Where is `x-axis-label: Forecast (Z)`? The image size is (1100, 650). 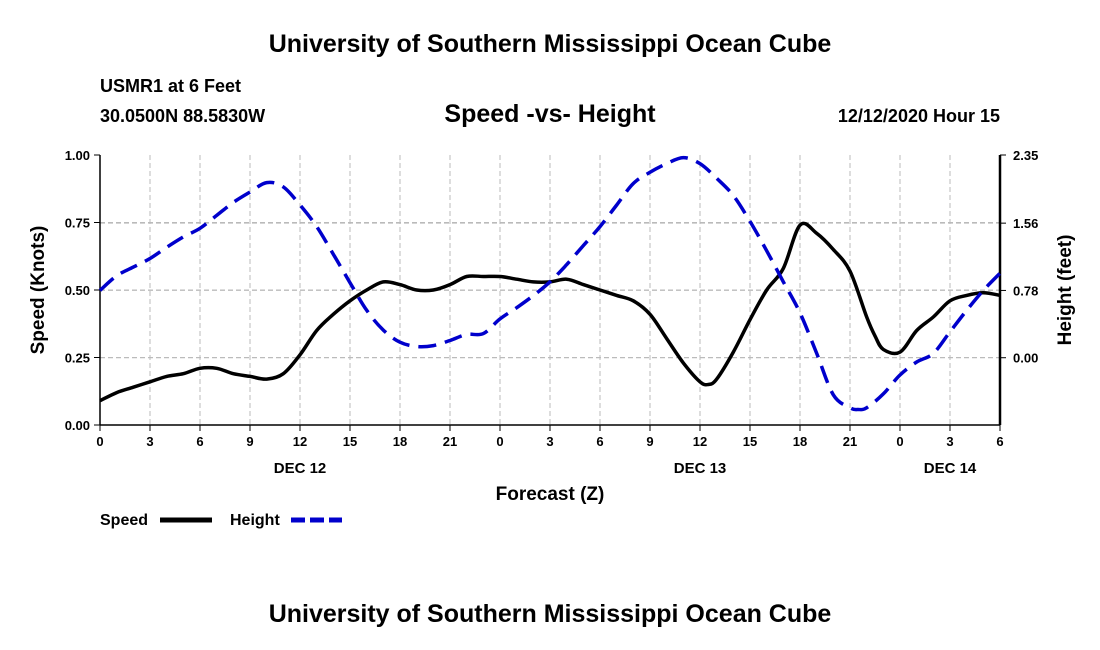 x-axis-label: Forecast (Z) is located at coordinates (550, 494).